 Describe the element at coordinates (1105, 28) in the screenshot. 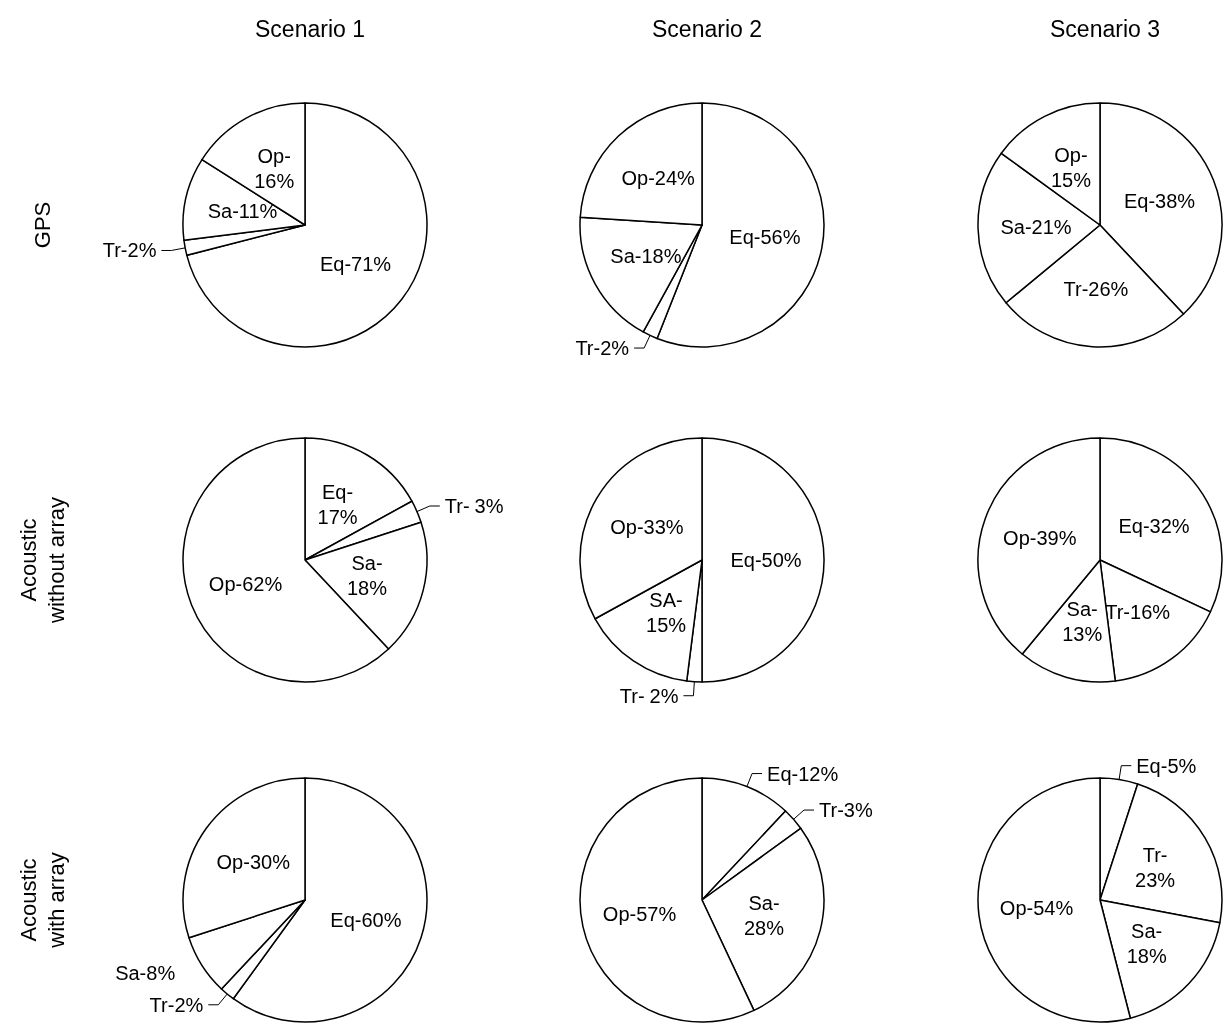

I see `chart-title: Scenario 3` at that location.